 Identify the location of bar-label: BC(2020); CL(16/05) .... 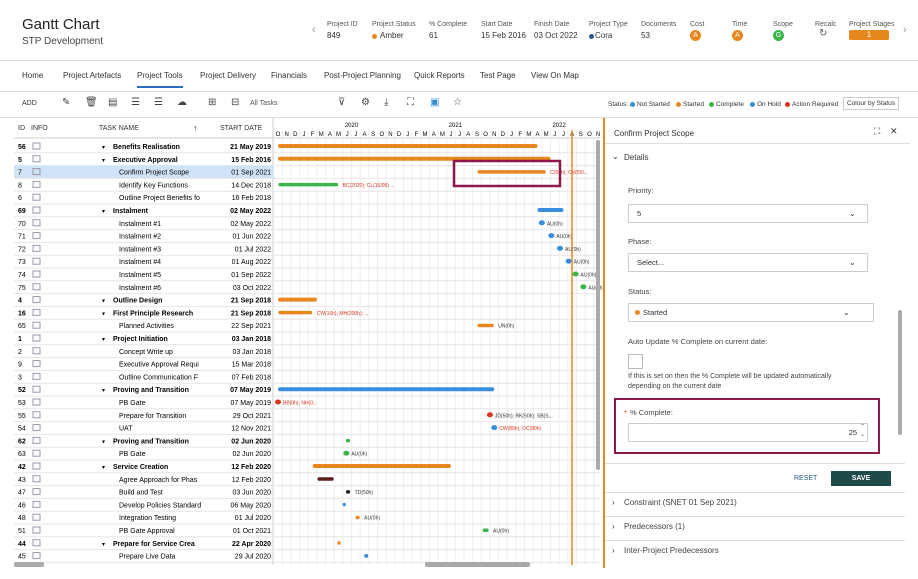
(369, 186).